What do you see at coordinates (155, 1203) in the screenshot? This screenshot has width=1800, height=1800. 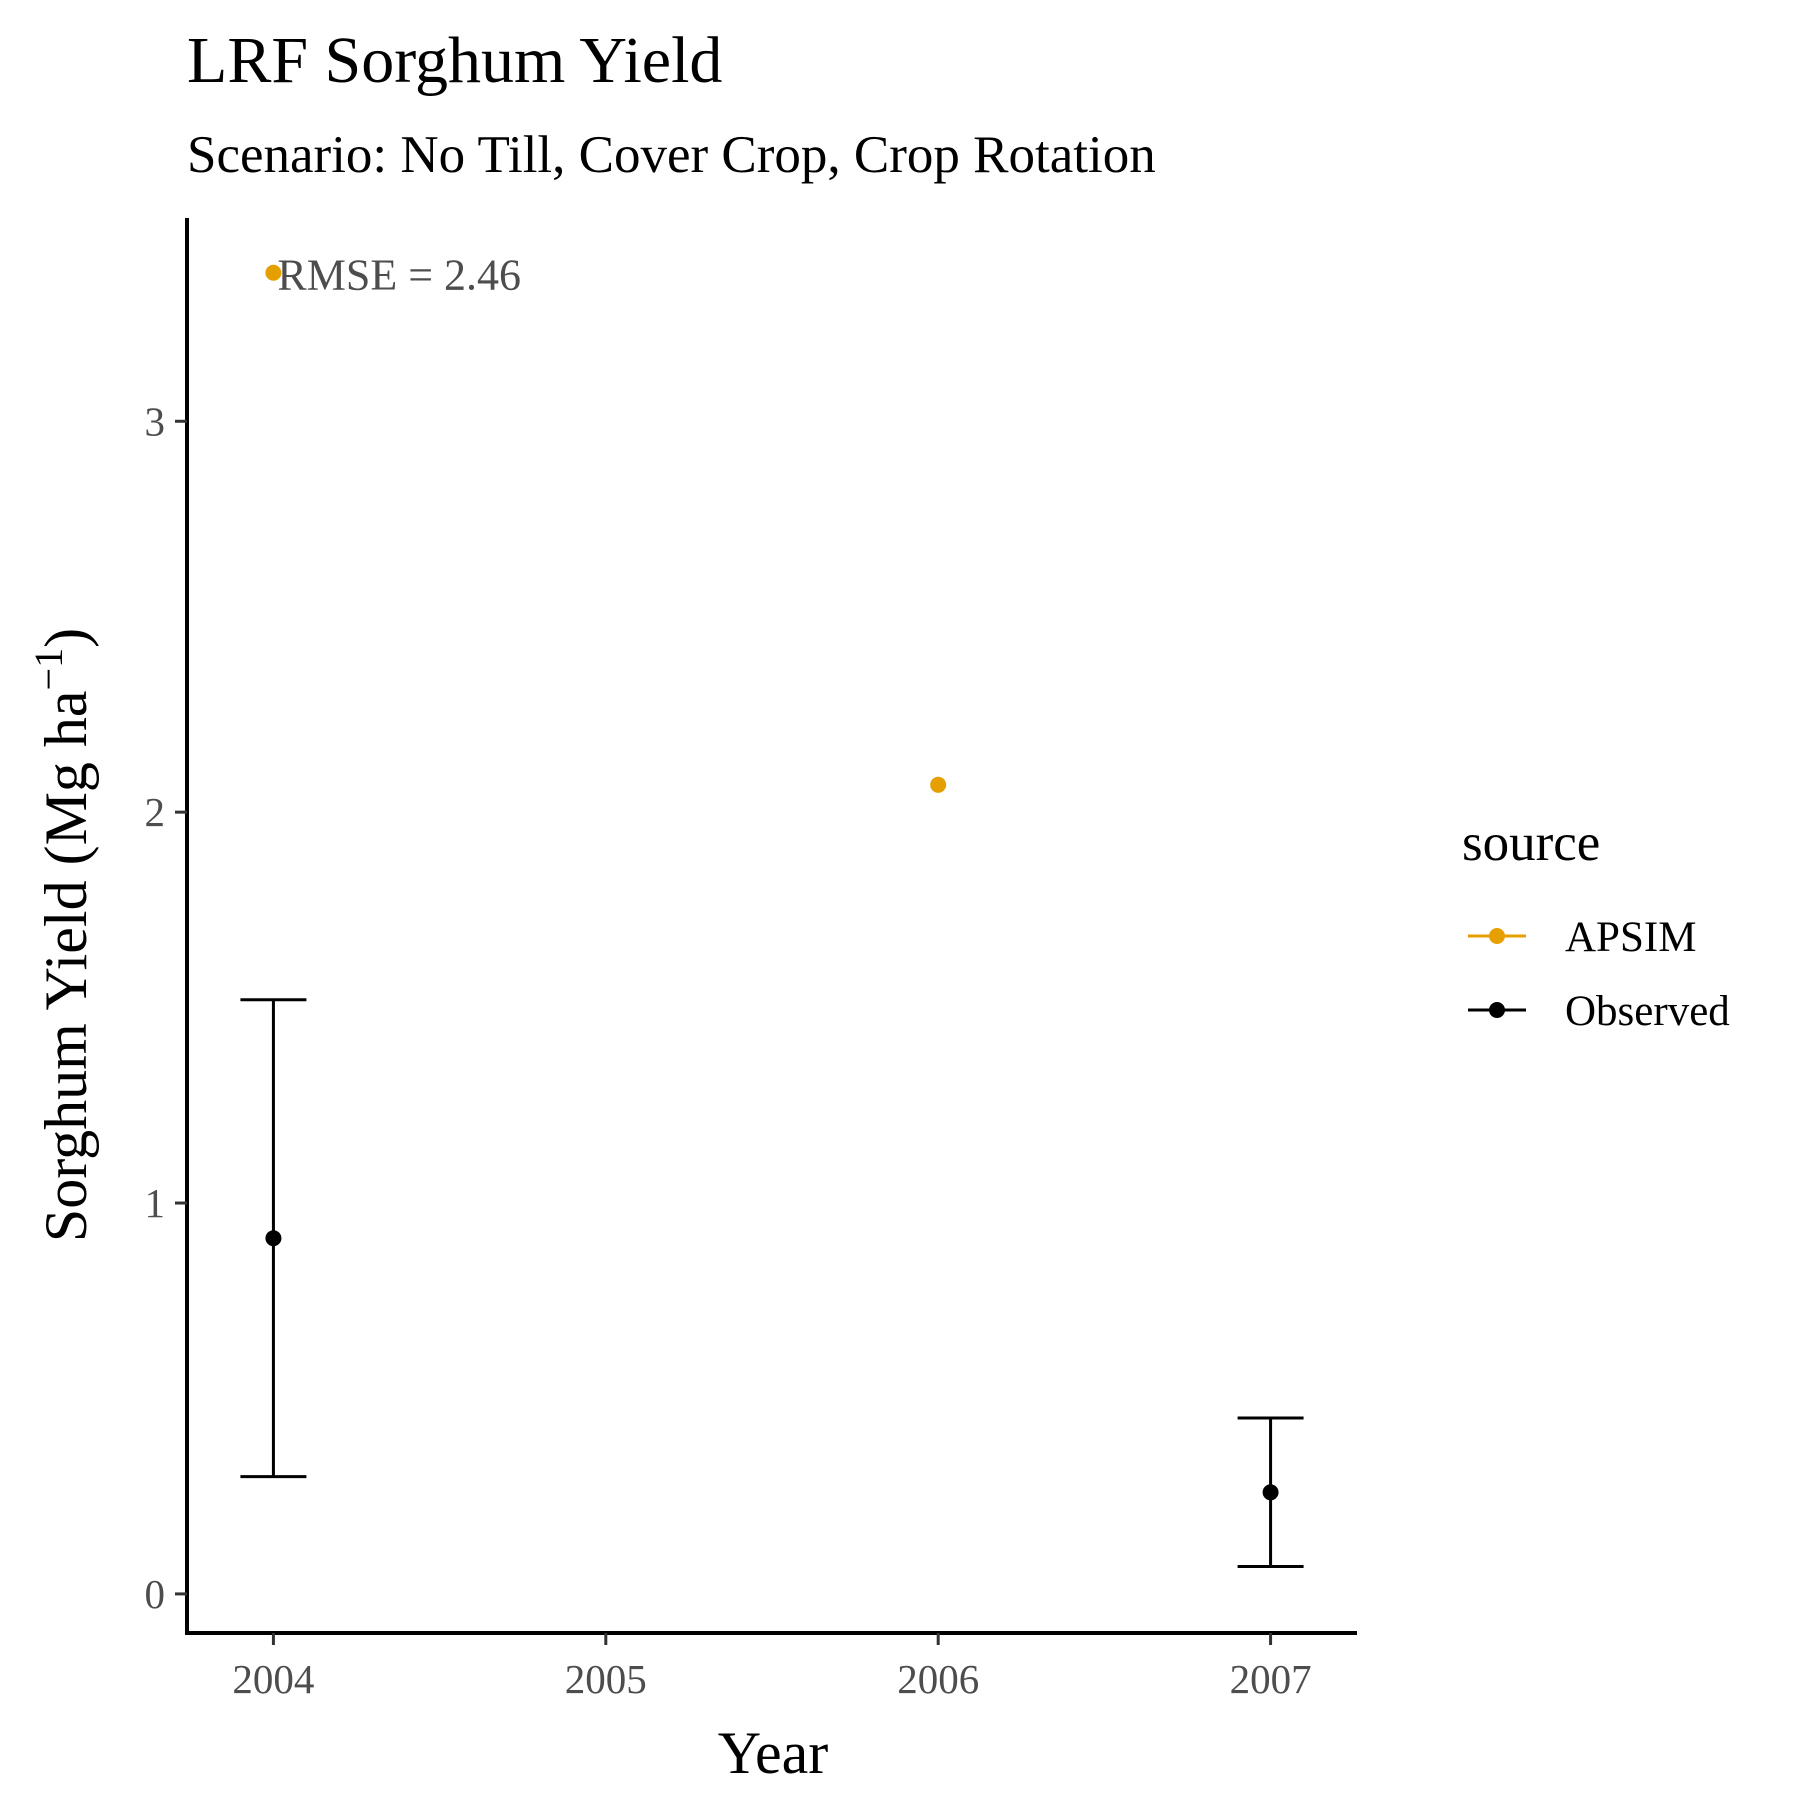 I see `y-tick-label: 1` at bounding box center [155, 1203].